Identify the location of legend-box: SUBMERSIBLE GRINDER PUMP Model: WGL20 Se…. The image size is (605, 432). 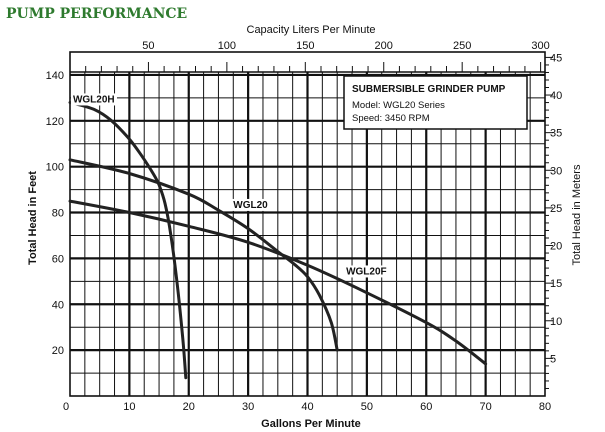
(435, 102).